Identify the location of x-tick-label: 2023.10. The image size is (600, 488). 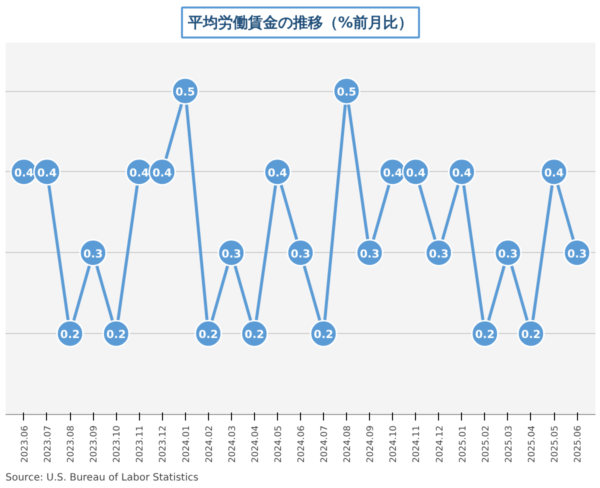
(117, 444).